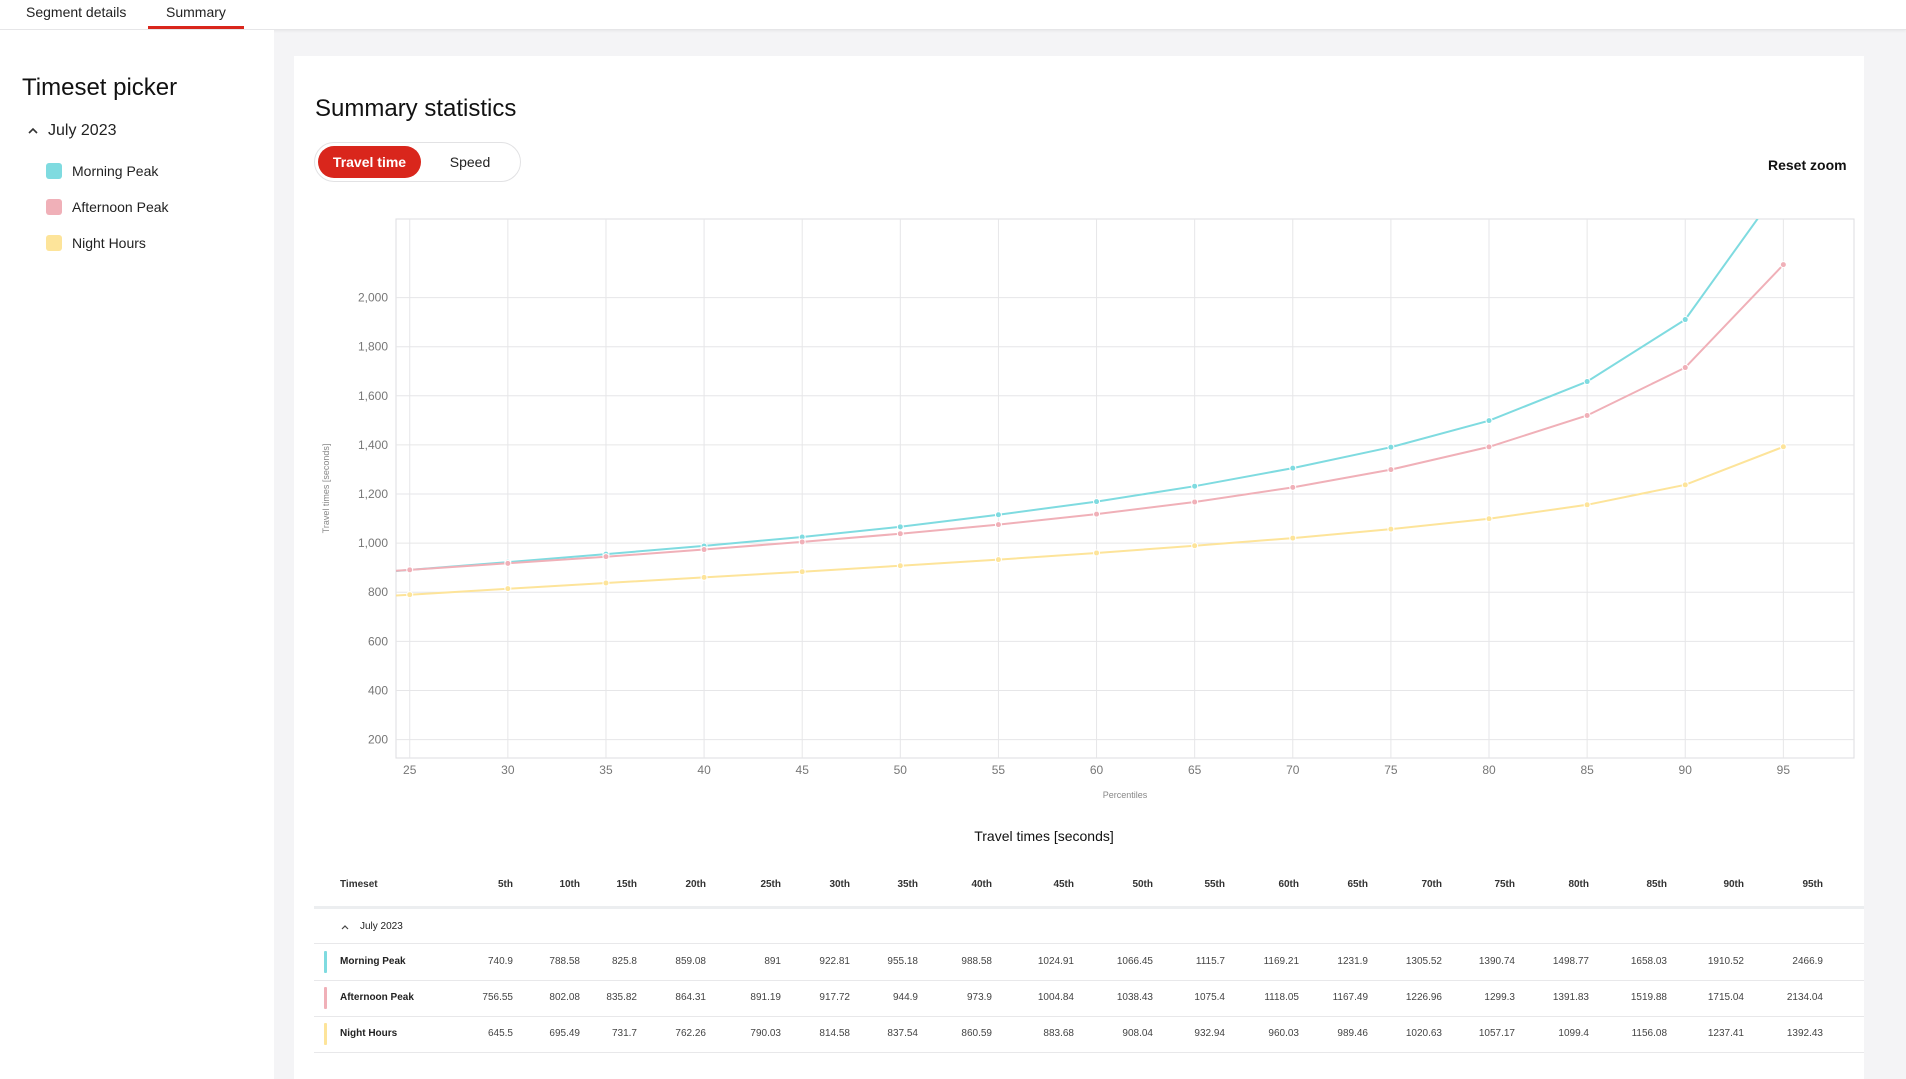  What do you see at coordinates (695, 884) in the screenshot?
I see `table-header-20th: 20th` at bounding box center [695, 884].